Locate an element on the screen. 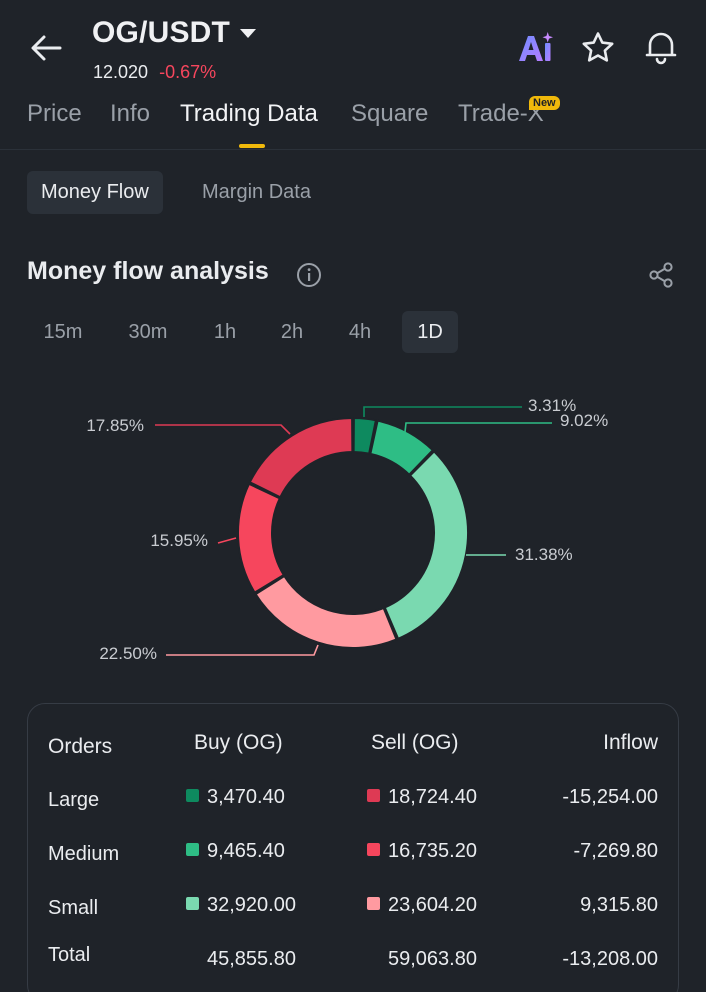 The image size is (706, 992). buy-small-swatch is located at coordinates (192, 903).